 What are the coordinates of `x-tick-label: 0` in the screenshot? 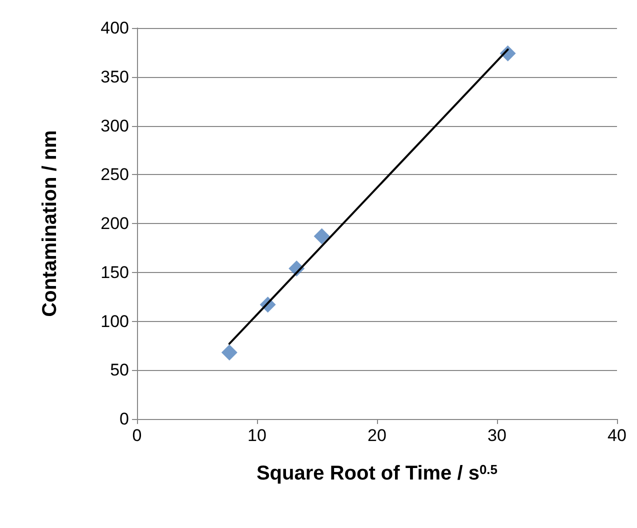 It's located at (137, 435).